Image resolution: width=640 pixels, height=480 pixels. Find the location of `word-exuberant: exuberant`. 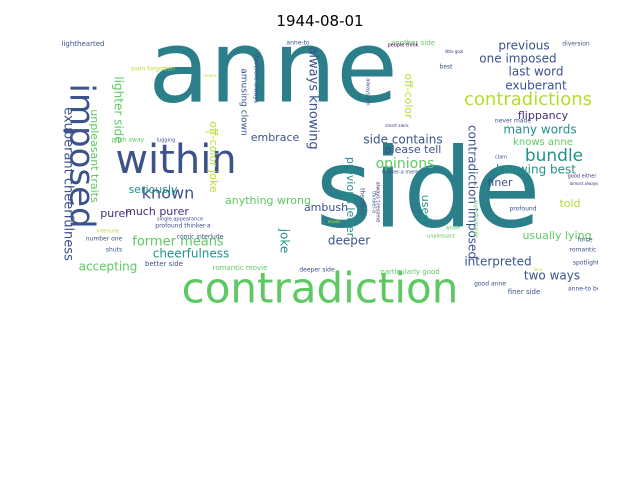

word-exuberant: exuberant is located at coordinates (536, 86).